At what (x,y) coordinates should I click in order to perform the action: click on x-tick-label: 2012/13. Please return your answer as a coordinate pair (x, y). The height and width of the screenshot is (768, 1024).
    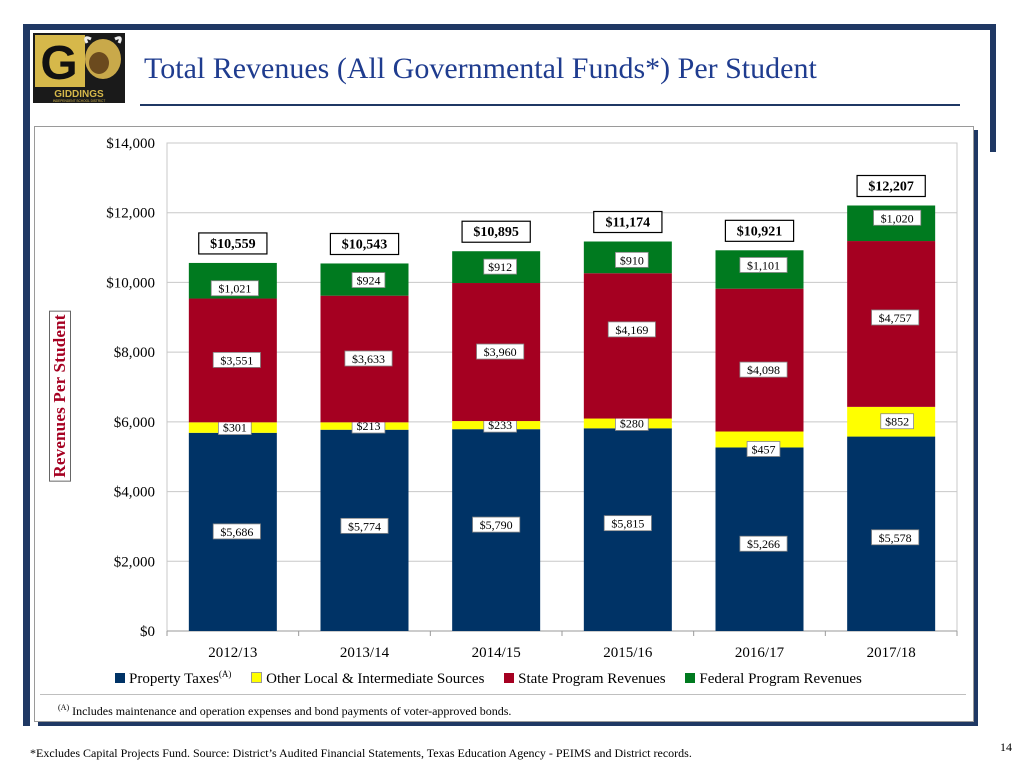
    Looking at the image, I should click on (232, 653).